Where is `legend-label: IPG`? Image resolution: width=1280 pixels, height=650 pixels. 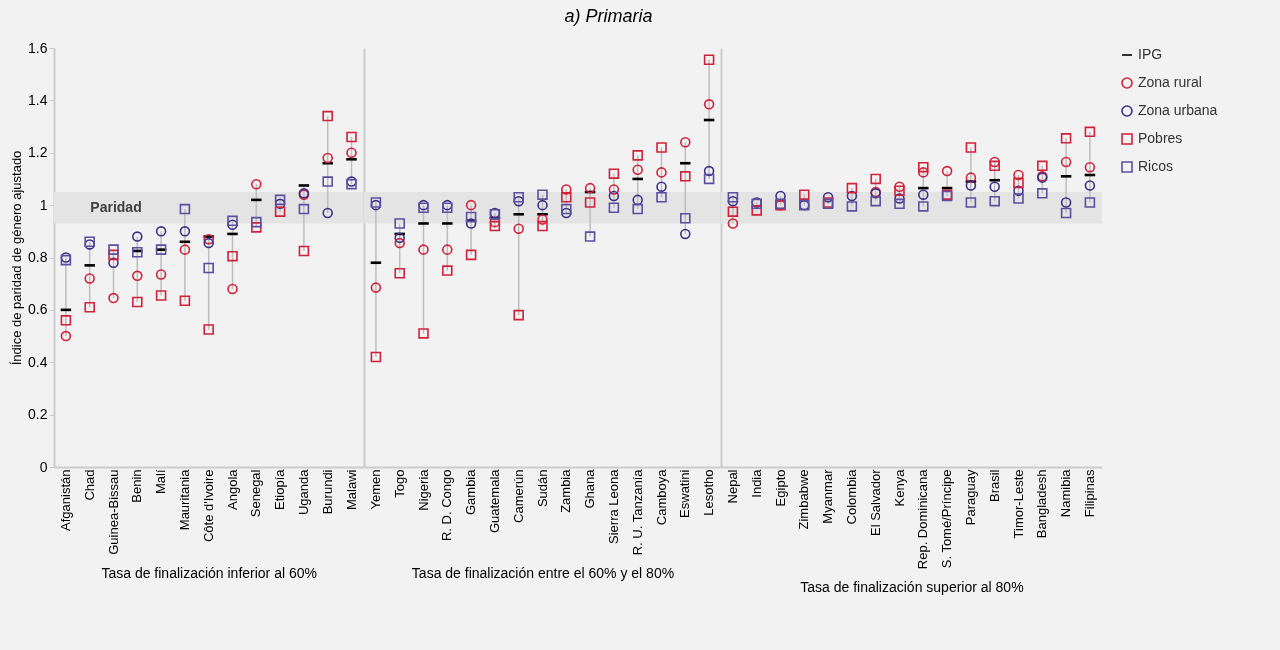 legend-label: IPG is located at coordinates (1150, 54).